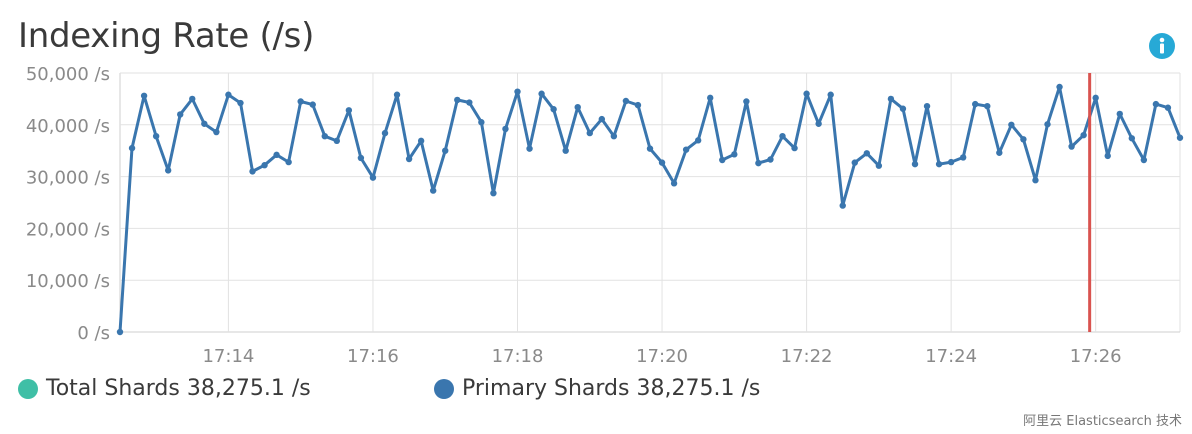 This screenshot has width=1192, height=434. I want to click on y-tick-label: 20,000 /s, so click(68, 229).